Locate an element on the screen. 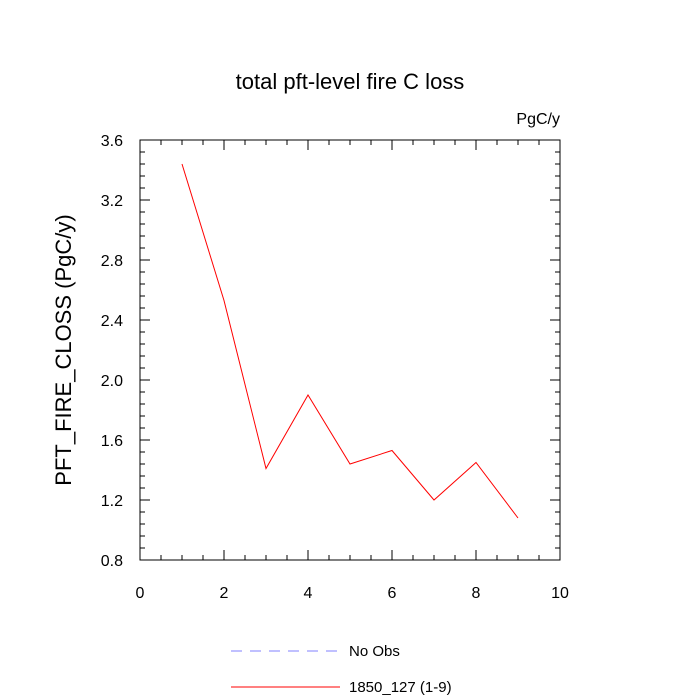 This screenshot has width=700, height=700. legend-label: 1850_127 (1-9) is located at coordinates (400, 687).